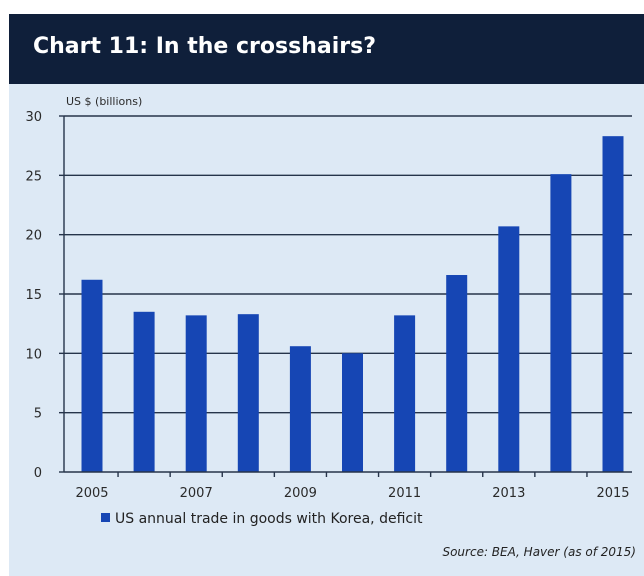 The width and height of the screenshot is (644, 576). What do you see at coordinates (105, 517) in the screenshot?
I see `legend-swatch` at bounding box center [105, 517].